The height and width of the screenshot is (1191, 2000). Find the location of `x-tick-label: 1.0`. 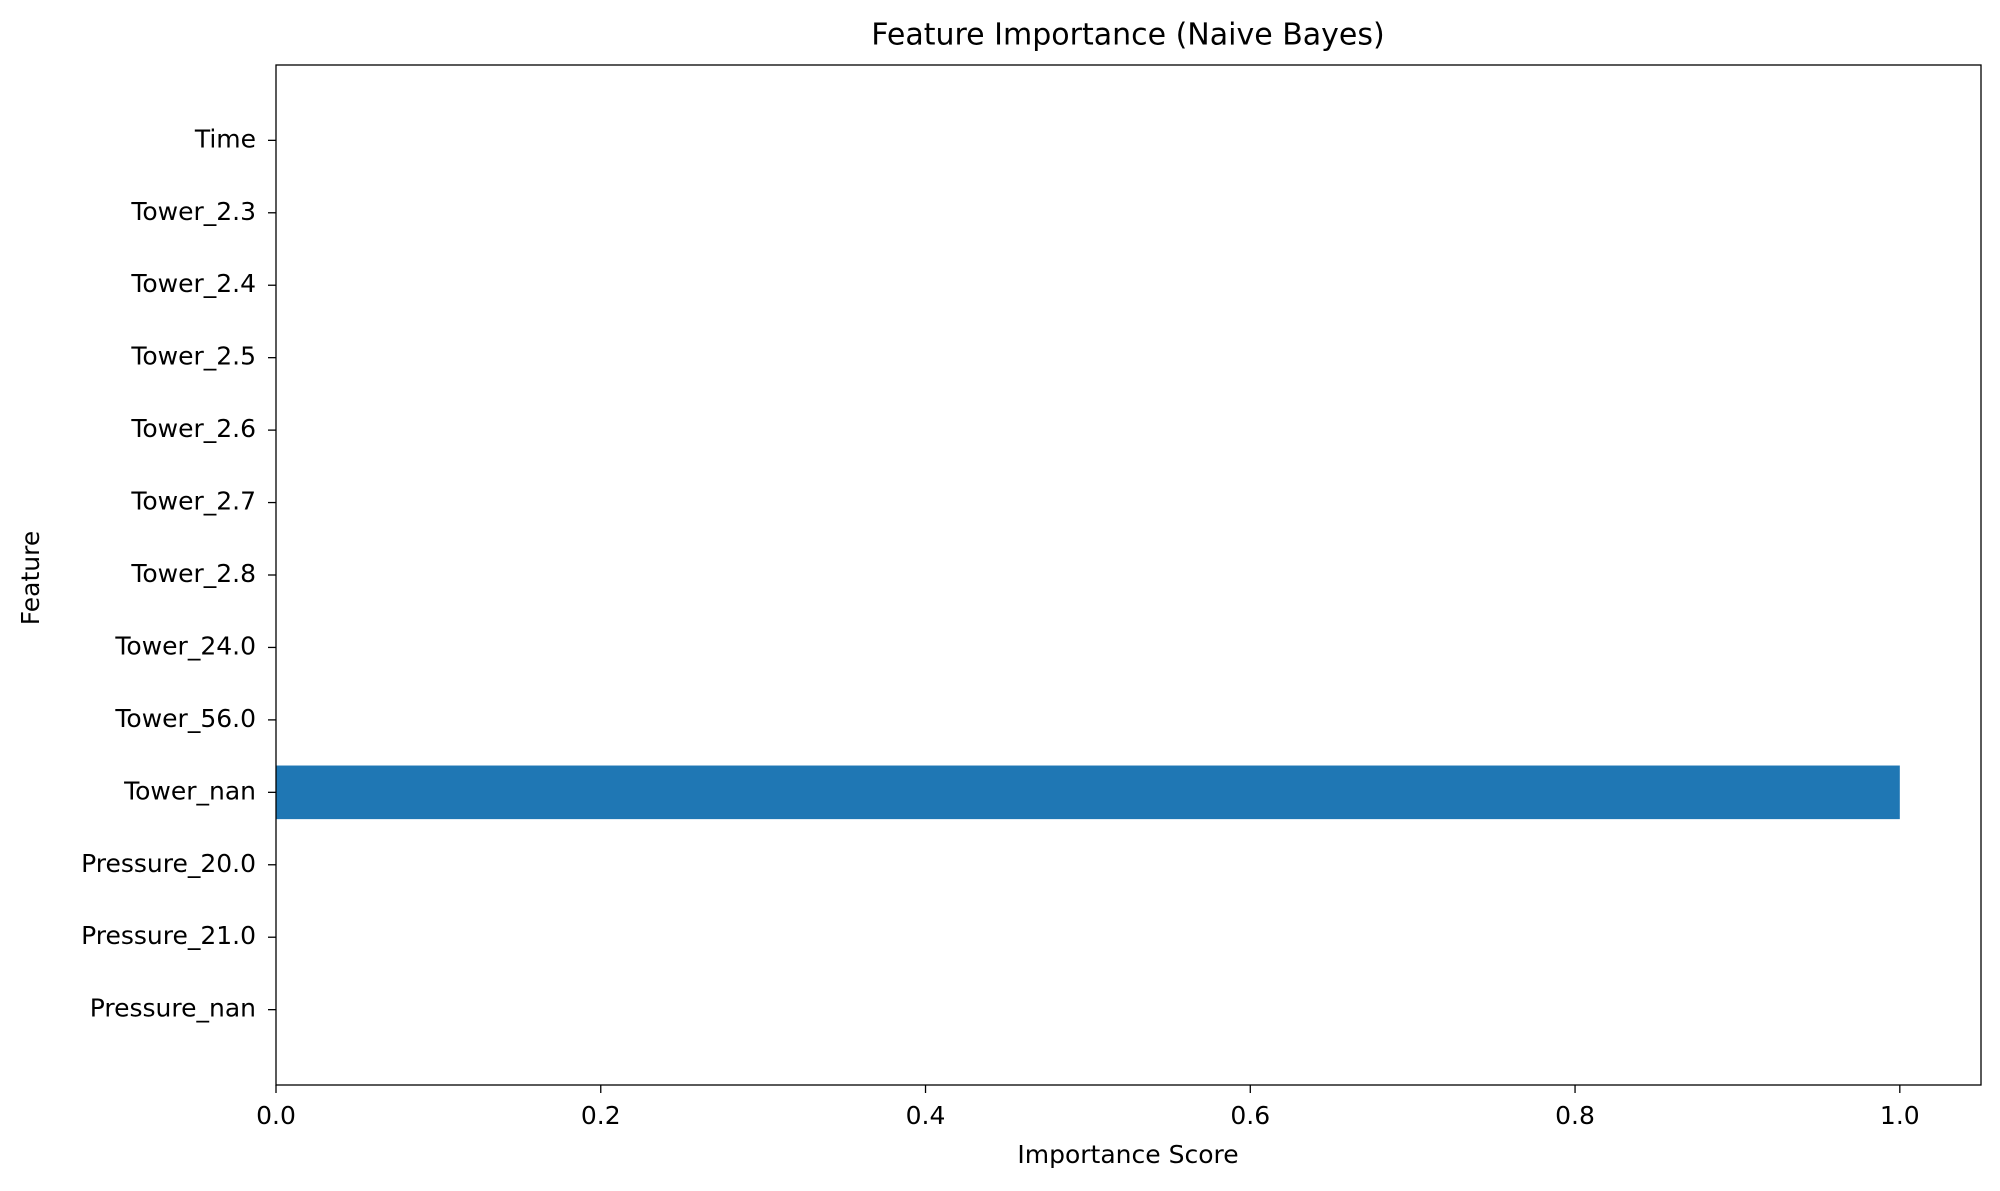

x-tick-label: 1.0 is located at coordinates (1900, 1115).